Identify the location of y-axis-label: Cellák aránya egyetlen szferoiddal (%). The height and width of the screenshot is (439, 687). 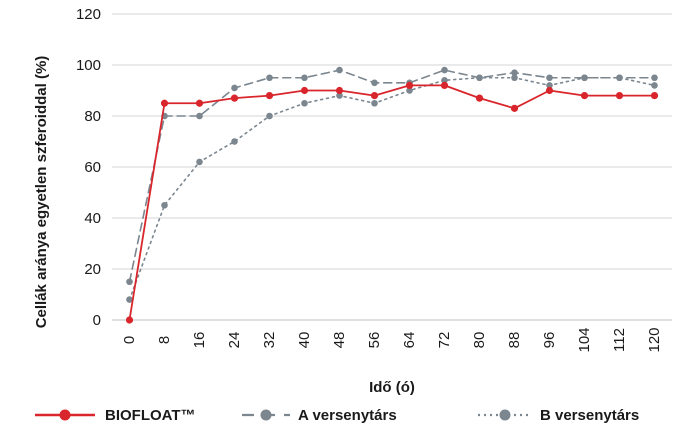
(41, 192).